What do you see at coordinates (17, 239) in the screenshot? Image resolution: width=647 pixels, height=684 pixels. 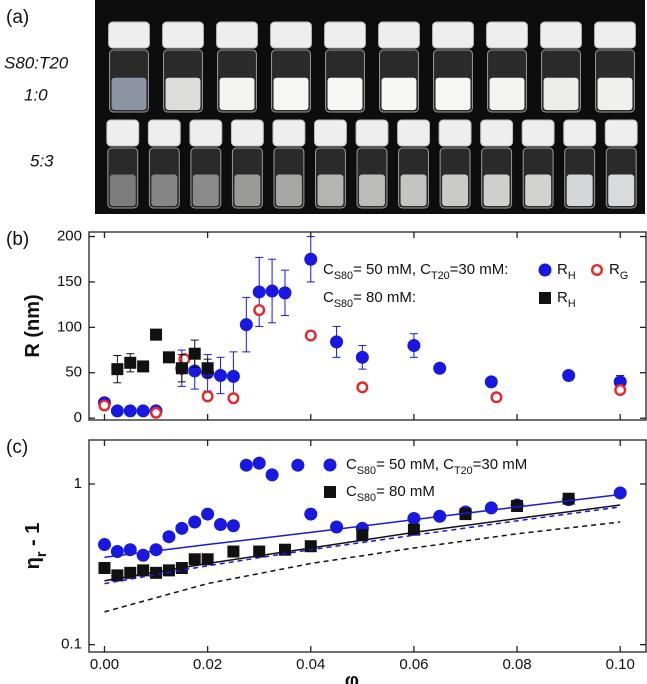 I see `panel-label: (b)` at bounding box center [17, 239].